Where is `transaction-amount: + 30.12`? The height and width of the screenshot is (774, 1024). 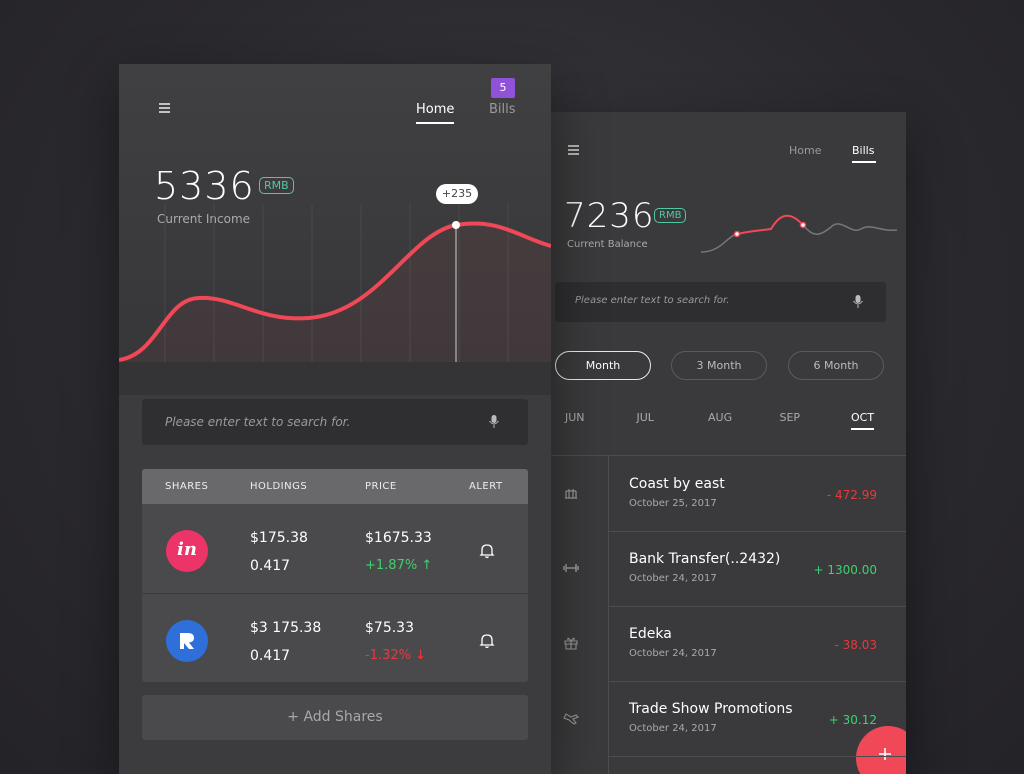 transaction-amount: + 30.12 is located at coordinates (852, 720).